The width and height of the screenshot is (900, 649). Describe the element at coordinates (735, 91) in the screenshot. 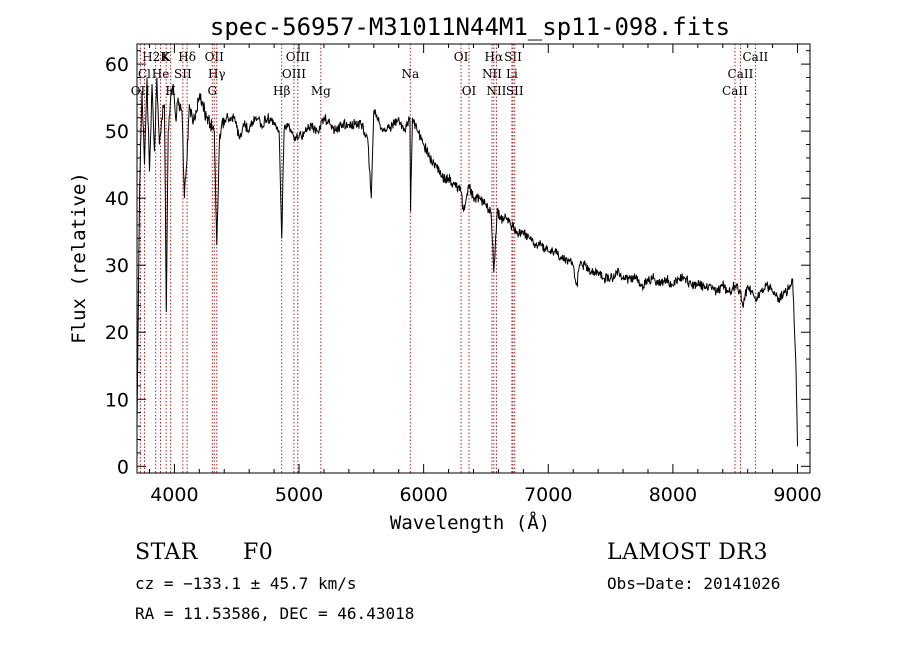

I see `marker-label-26: CaII` at that location.